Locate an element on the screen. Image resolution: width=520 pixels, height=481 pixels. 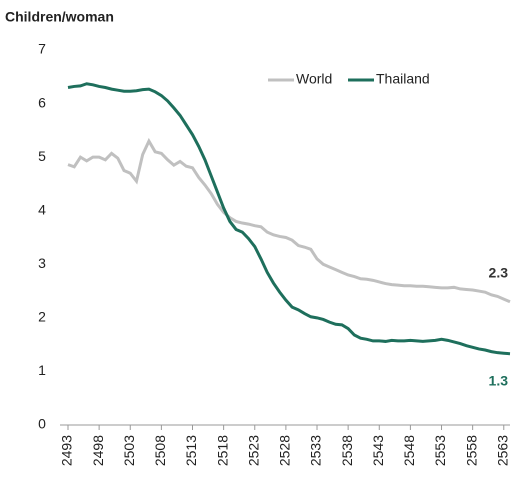
y-tick-label: 7 is located at coordinates (42, 49).